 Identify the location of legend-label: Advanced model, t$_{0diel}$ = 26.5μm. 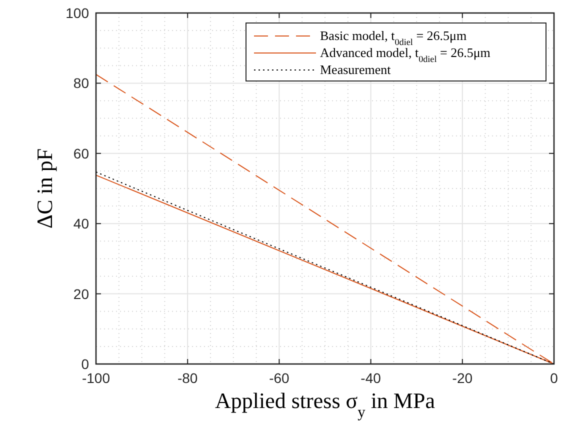
(405, 54).